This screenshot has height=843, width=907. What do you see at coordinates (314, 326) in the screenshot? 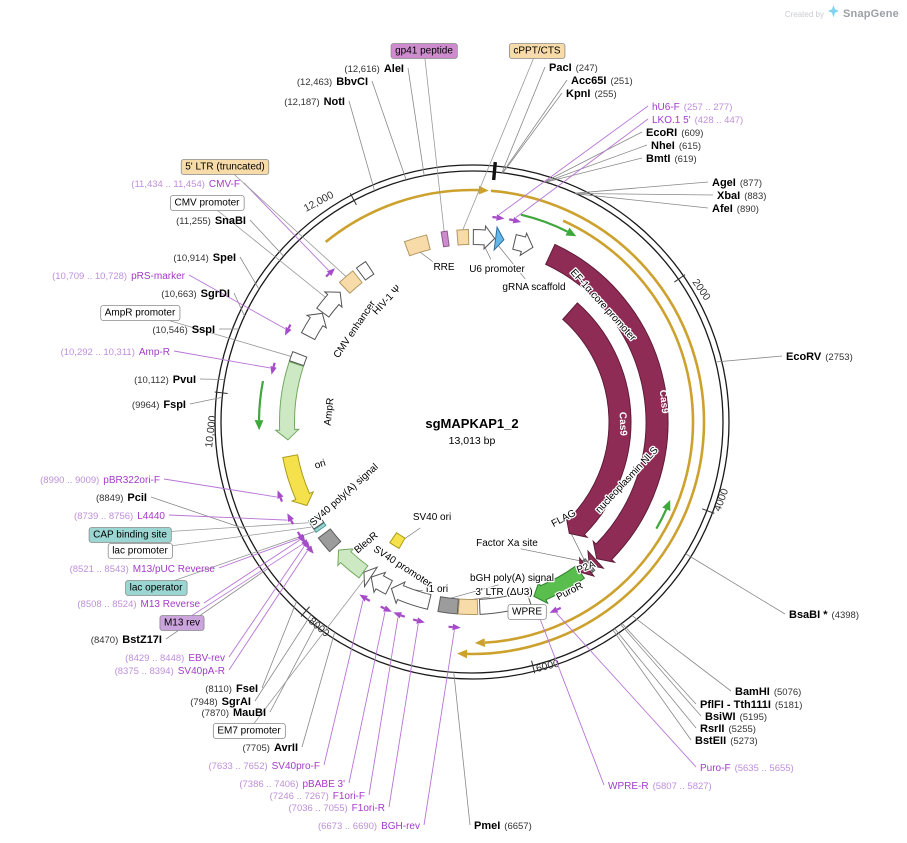
I see `feature-cmv-enhancer` at bounding box center [314, 326].